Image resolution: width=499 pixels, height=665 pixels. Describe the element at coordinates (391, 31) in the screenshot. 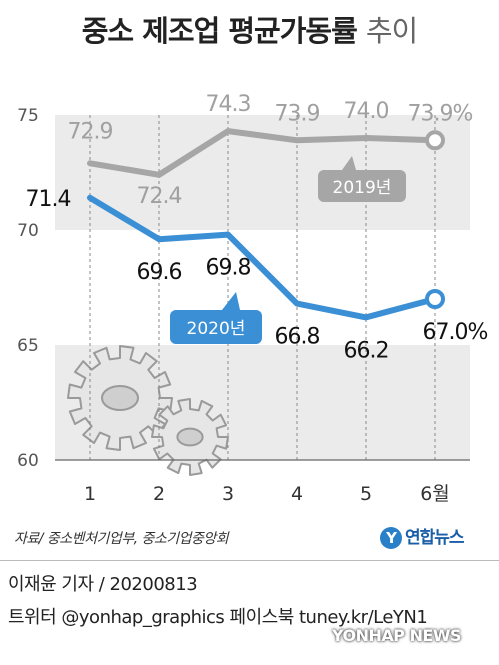

I see `title-suffix: 추이` at that location.